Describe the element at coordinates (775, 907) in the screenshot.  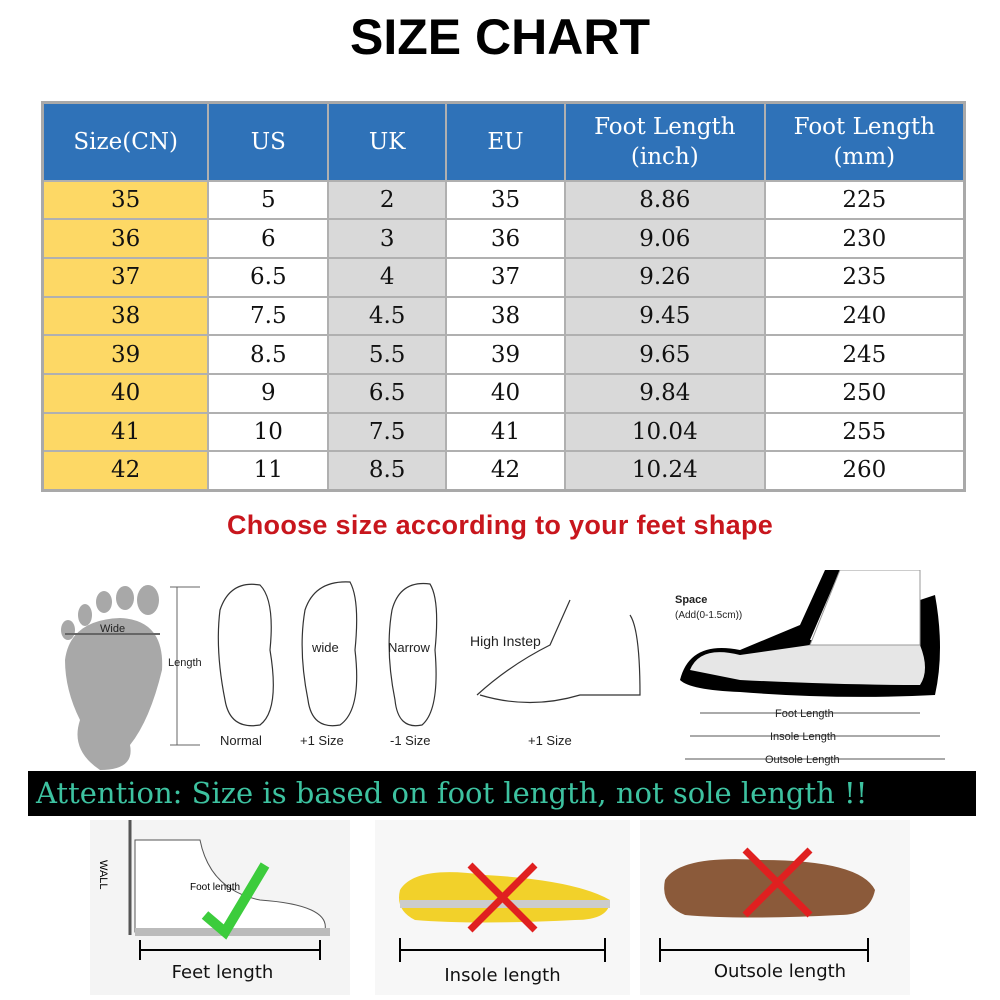
I see `outsole-length-photo` at that location.